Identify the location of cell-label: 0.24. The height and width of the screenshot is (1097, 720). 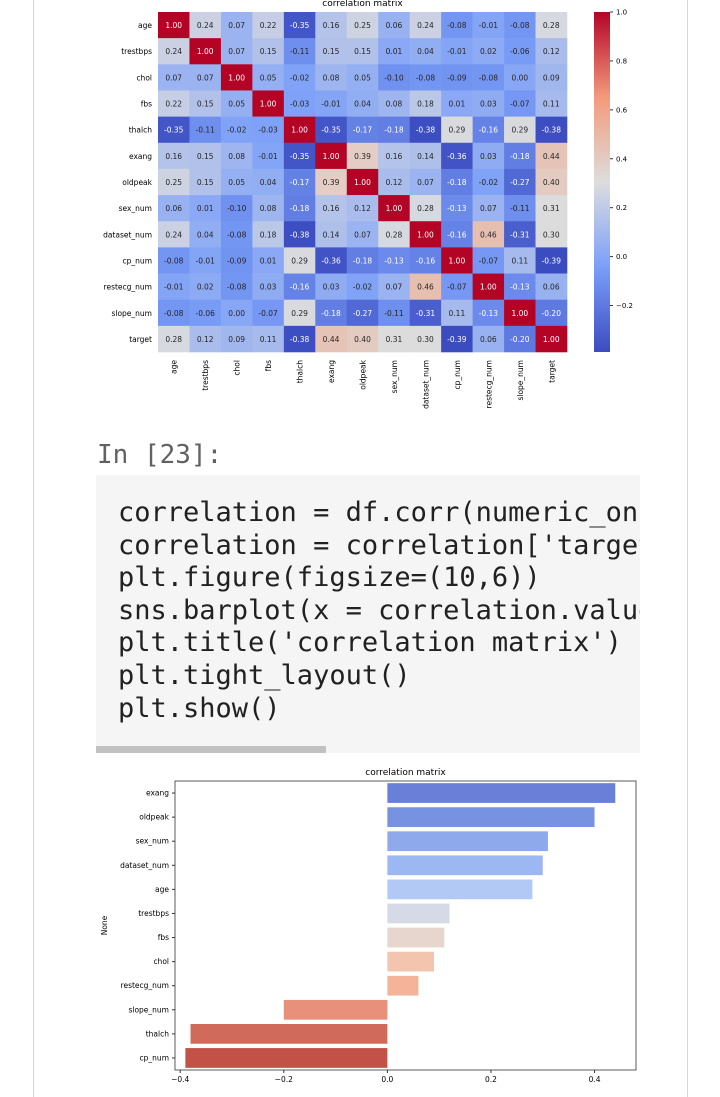
(173, 51).